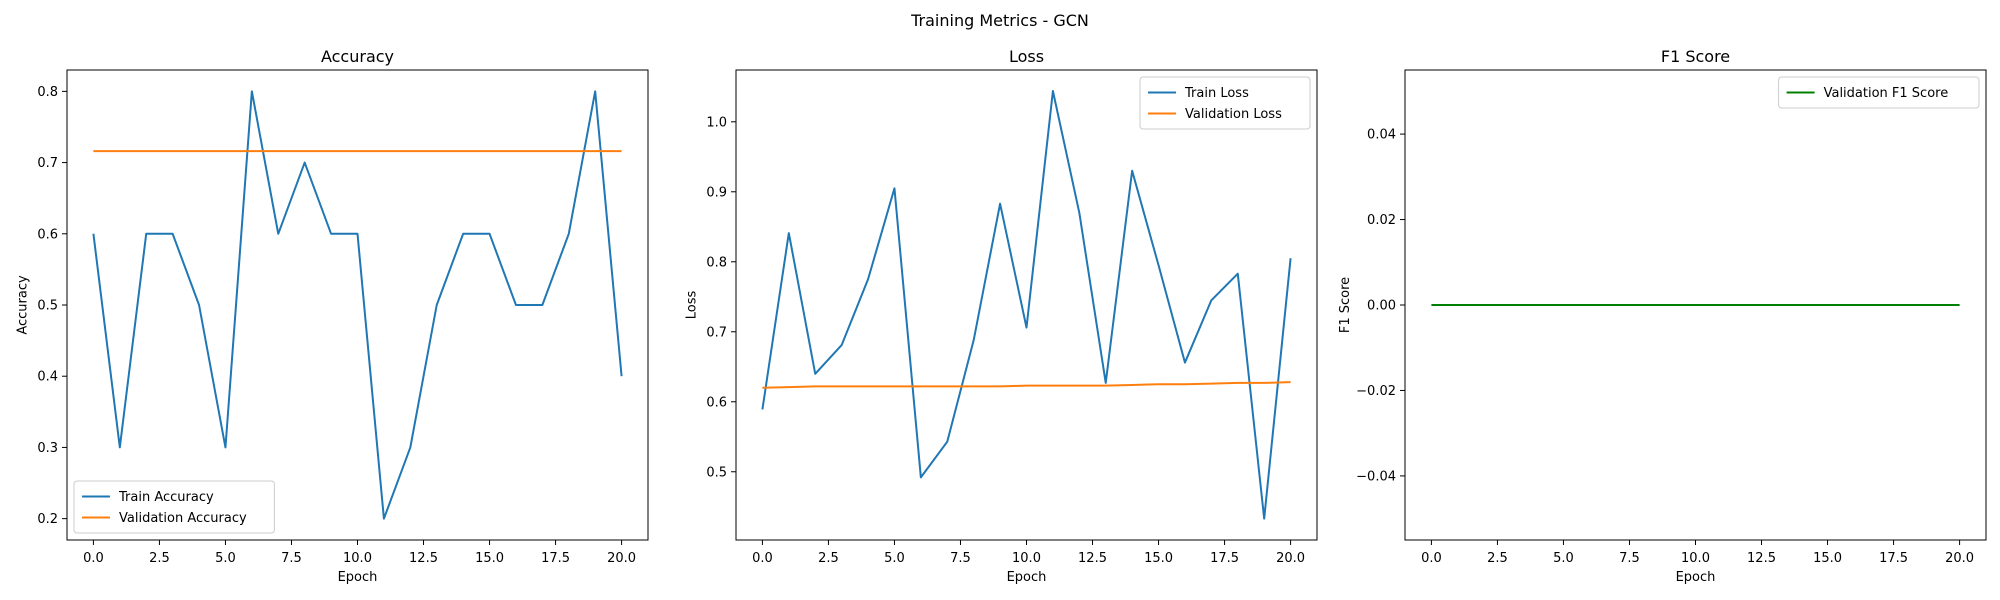 The image size is (2000, 600). I want to click on legend: Train Accuracy Validation Accuracy, so click(174, 507).